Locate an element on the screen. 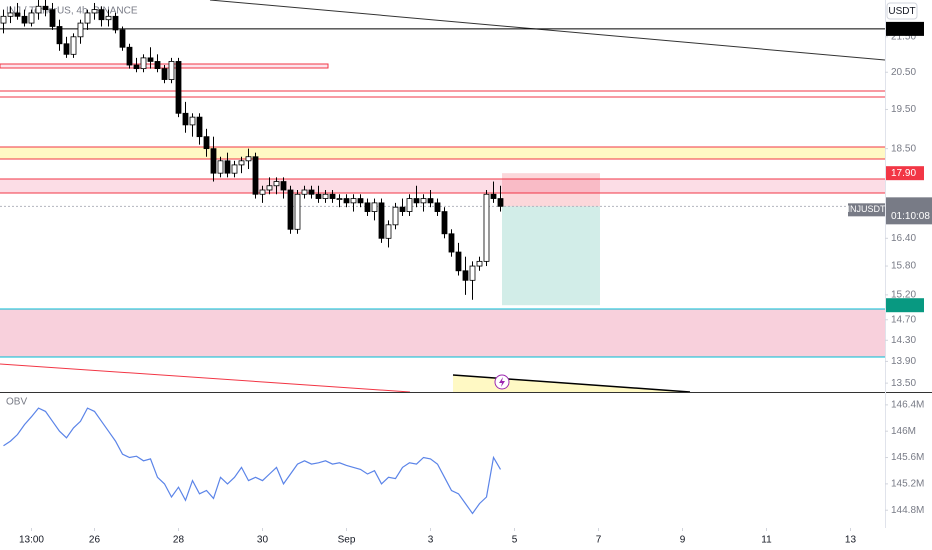  countdown: 01:10:08 is located at coordinates (910, 216).